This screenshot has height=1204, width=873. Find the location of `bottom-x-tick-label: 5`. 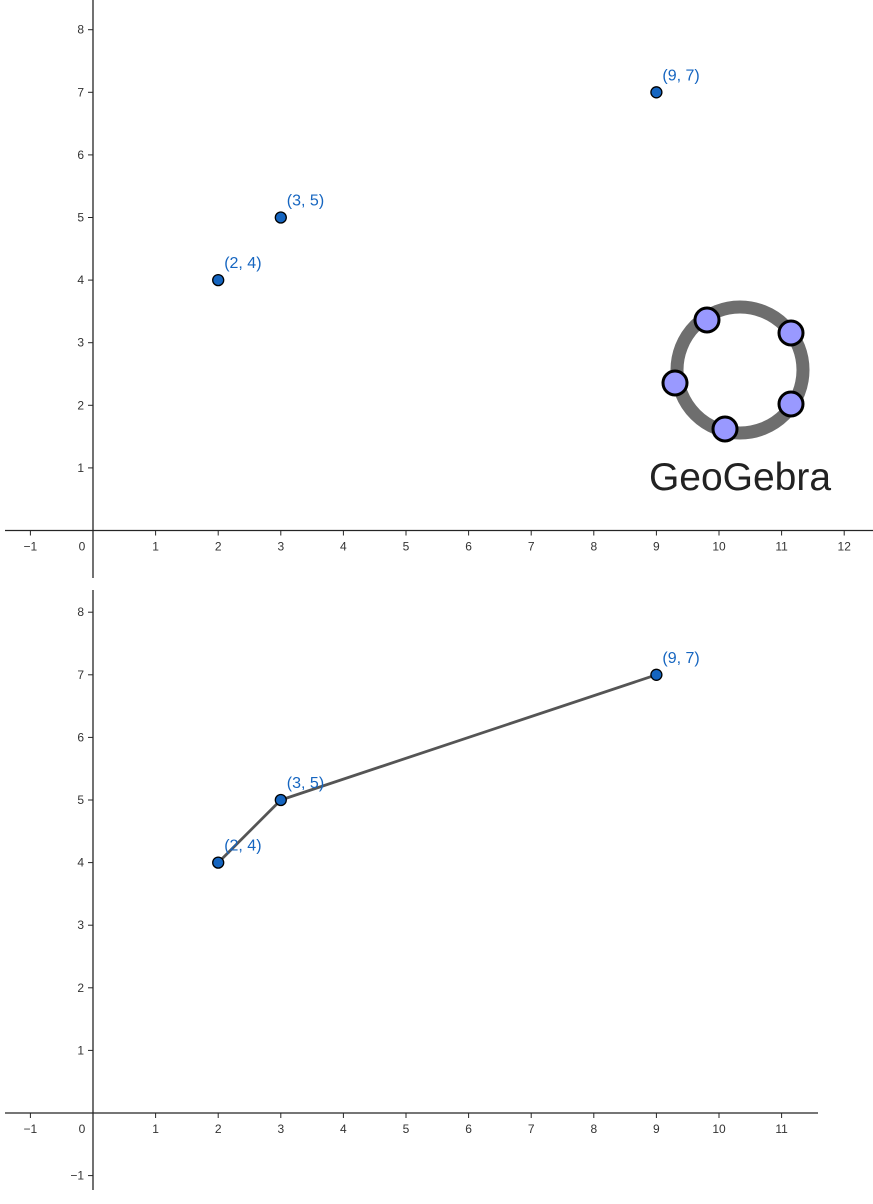

bottom-x-tick-label: 5 is located at coordinates (406, 1129).